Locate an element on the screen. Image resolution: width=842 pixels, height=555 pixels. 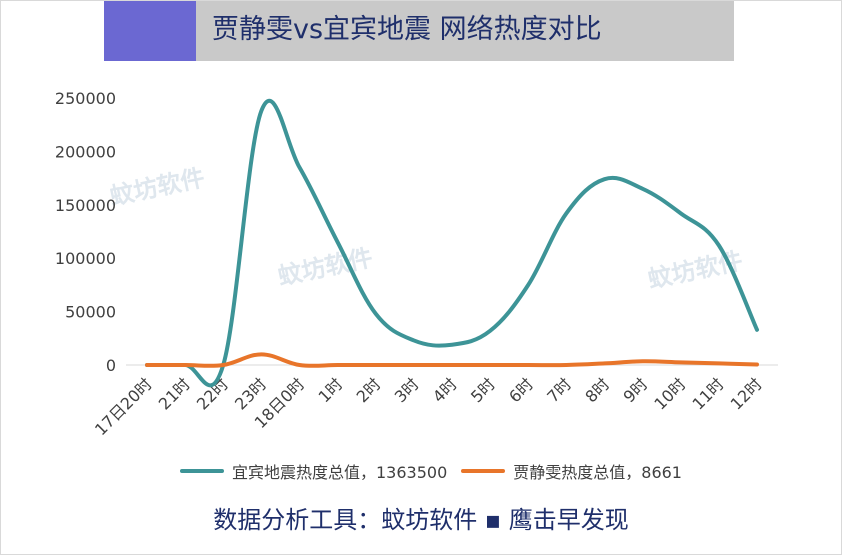
legend-item-series-2: 贾静雯热度总值，8661 is located at coordinates (571, 471).